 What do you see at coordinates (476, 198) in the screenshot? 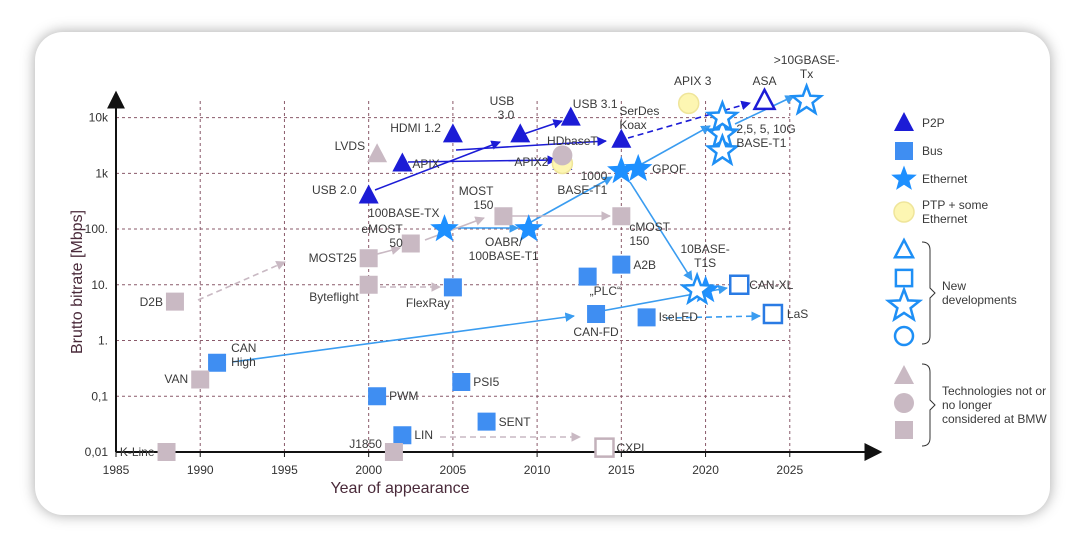
I see `point-label: MOST 150` at bounding box center [476, 198].